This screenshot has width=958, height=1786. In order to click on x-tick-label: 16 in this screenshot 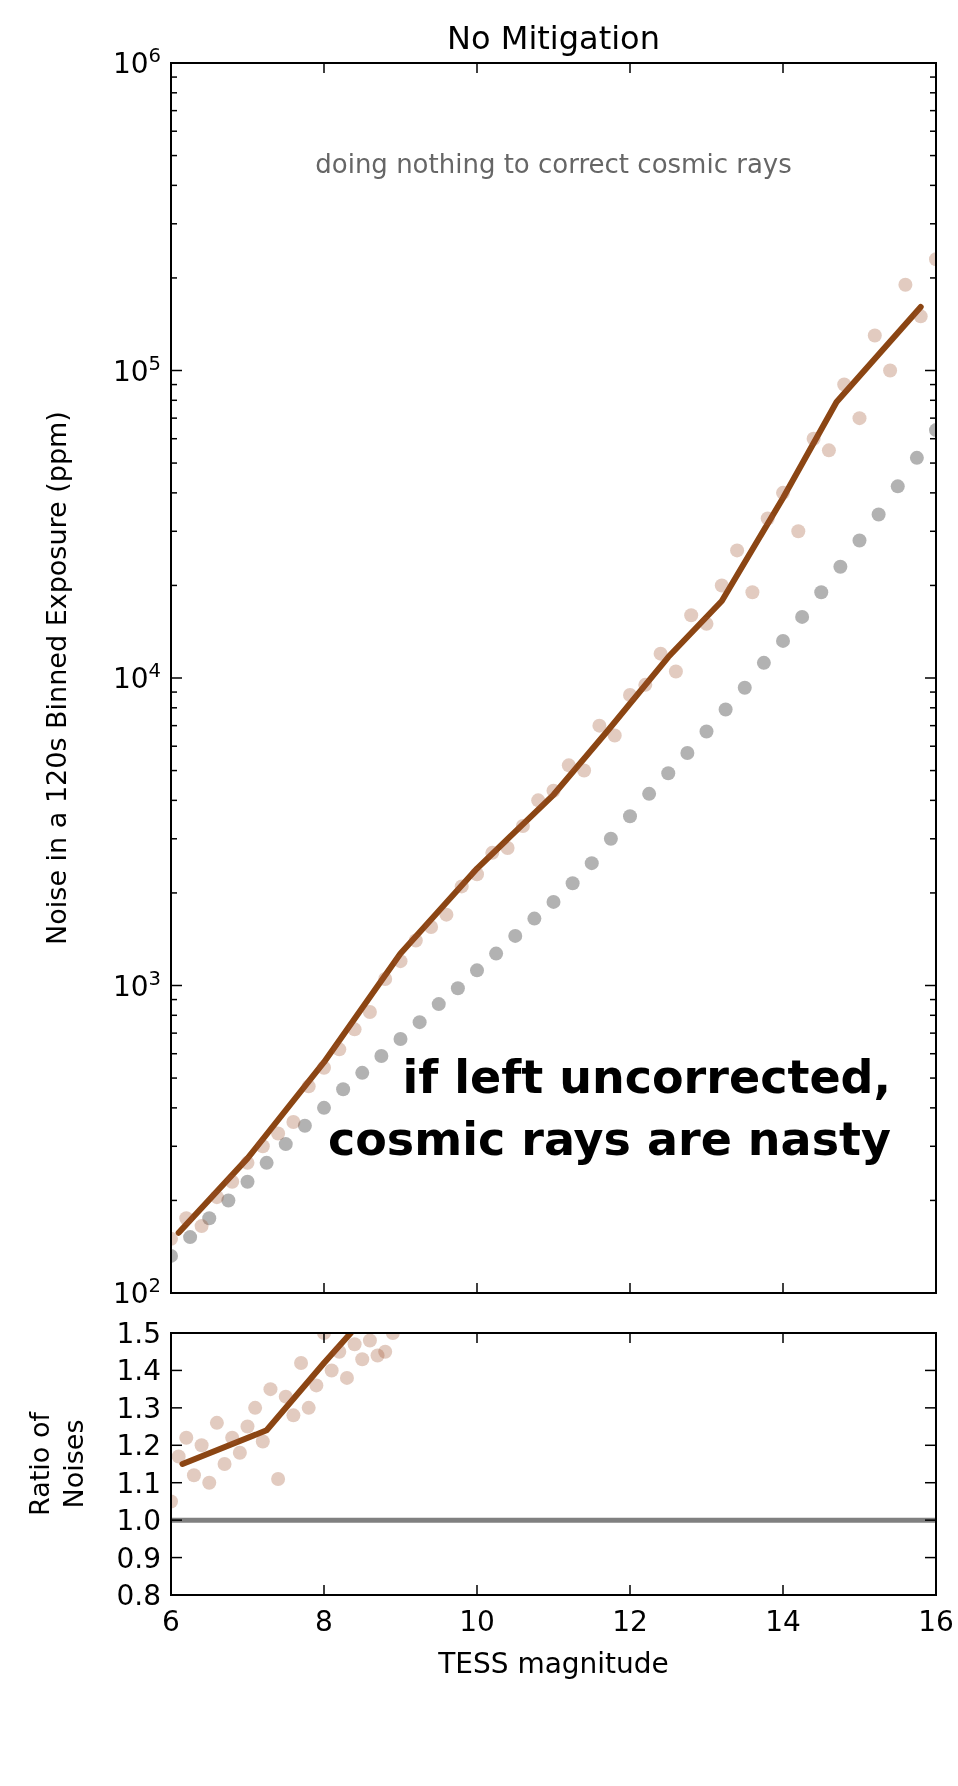, I will do `click(936, 1621)`.